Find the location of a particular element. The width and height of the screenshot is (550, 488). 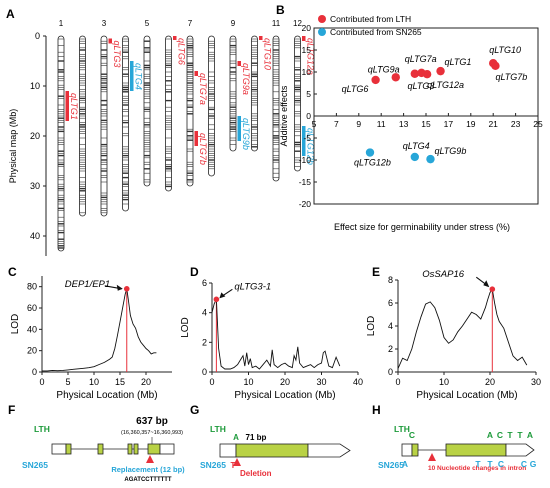

panel-c-peak-arrowhead is located at coordinates (119, 287).